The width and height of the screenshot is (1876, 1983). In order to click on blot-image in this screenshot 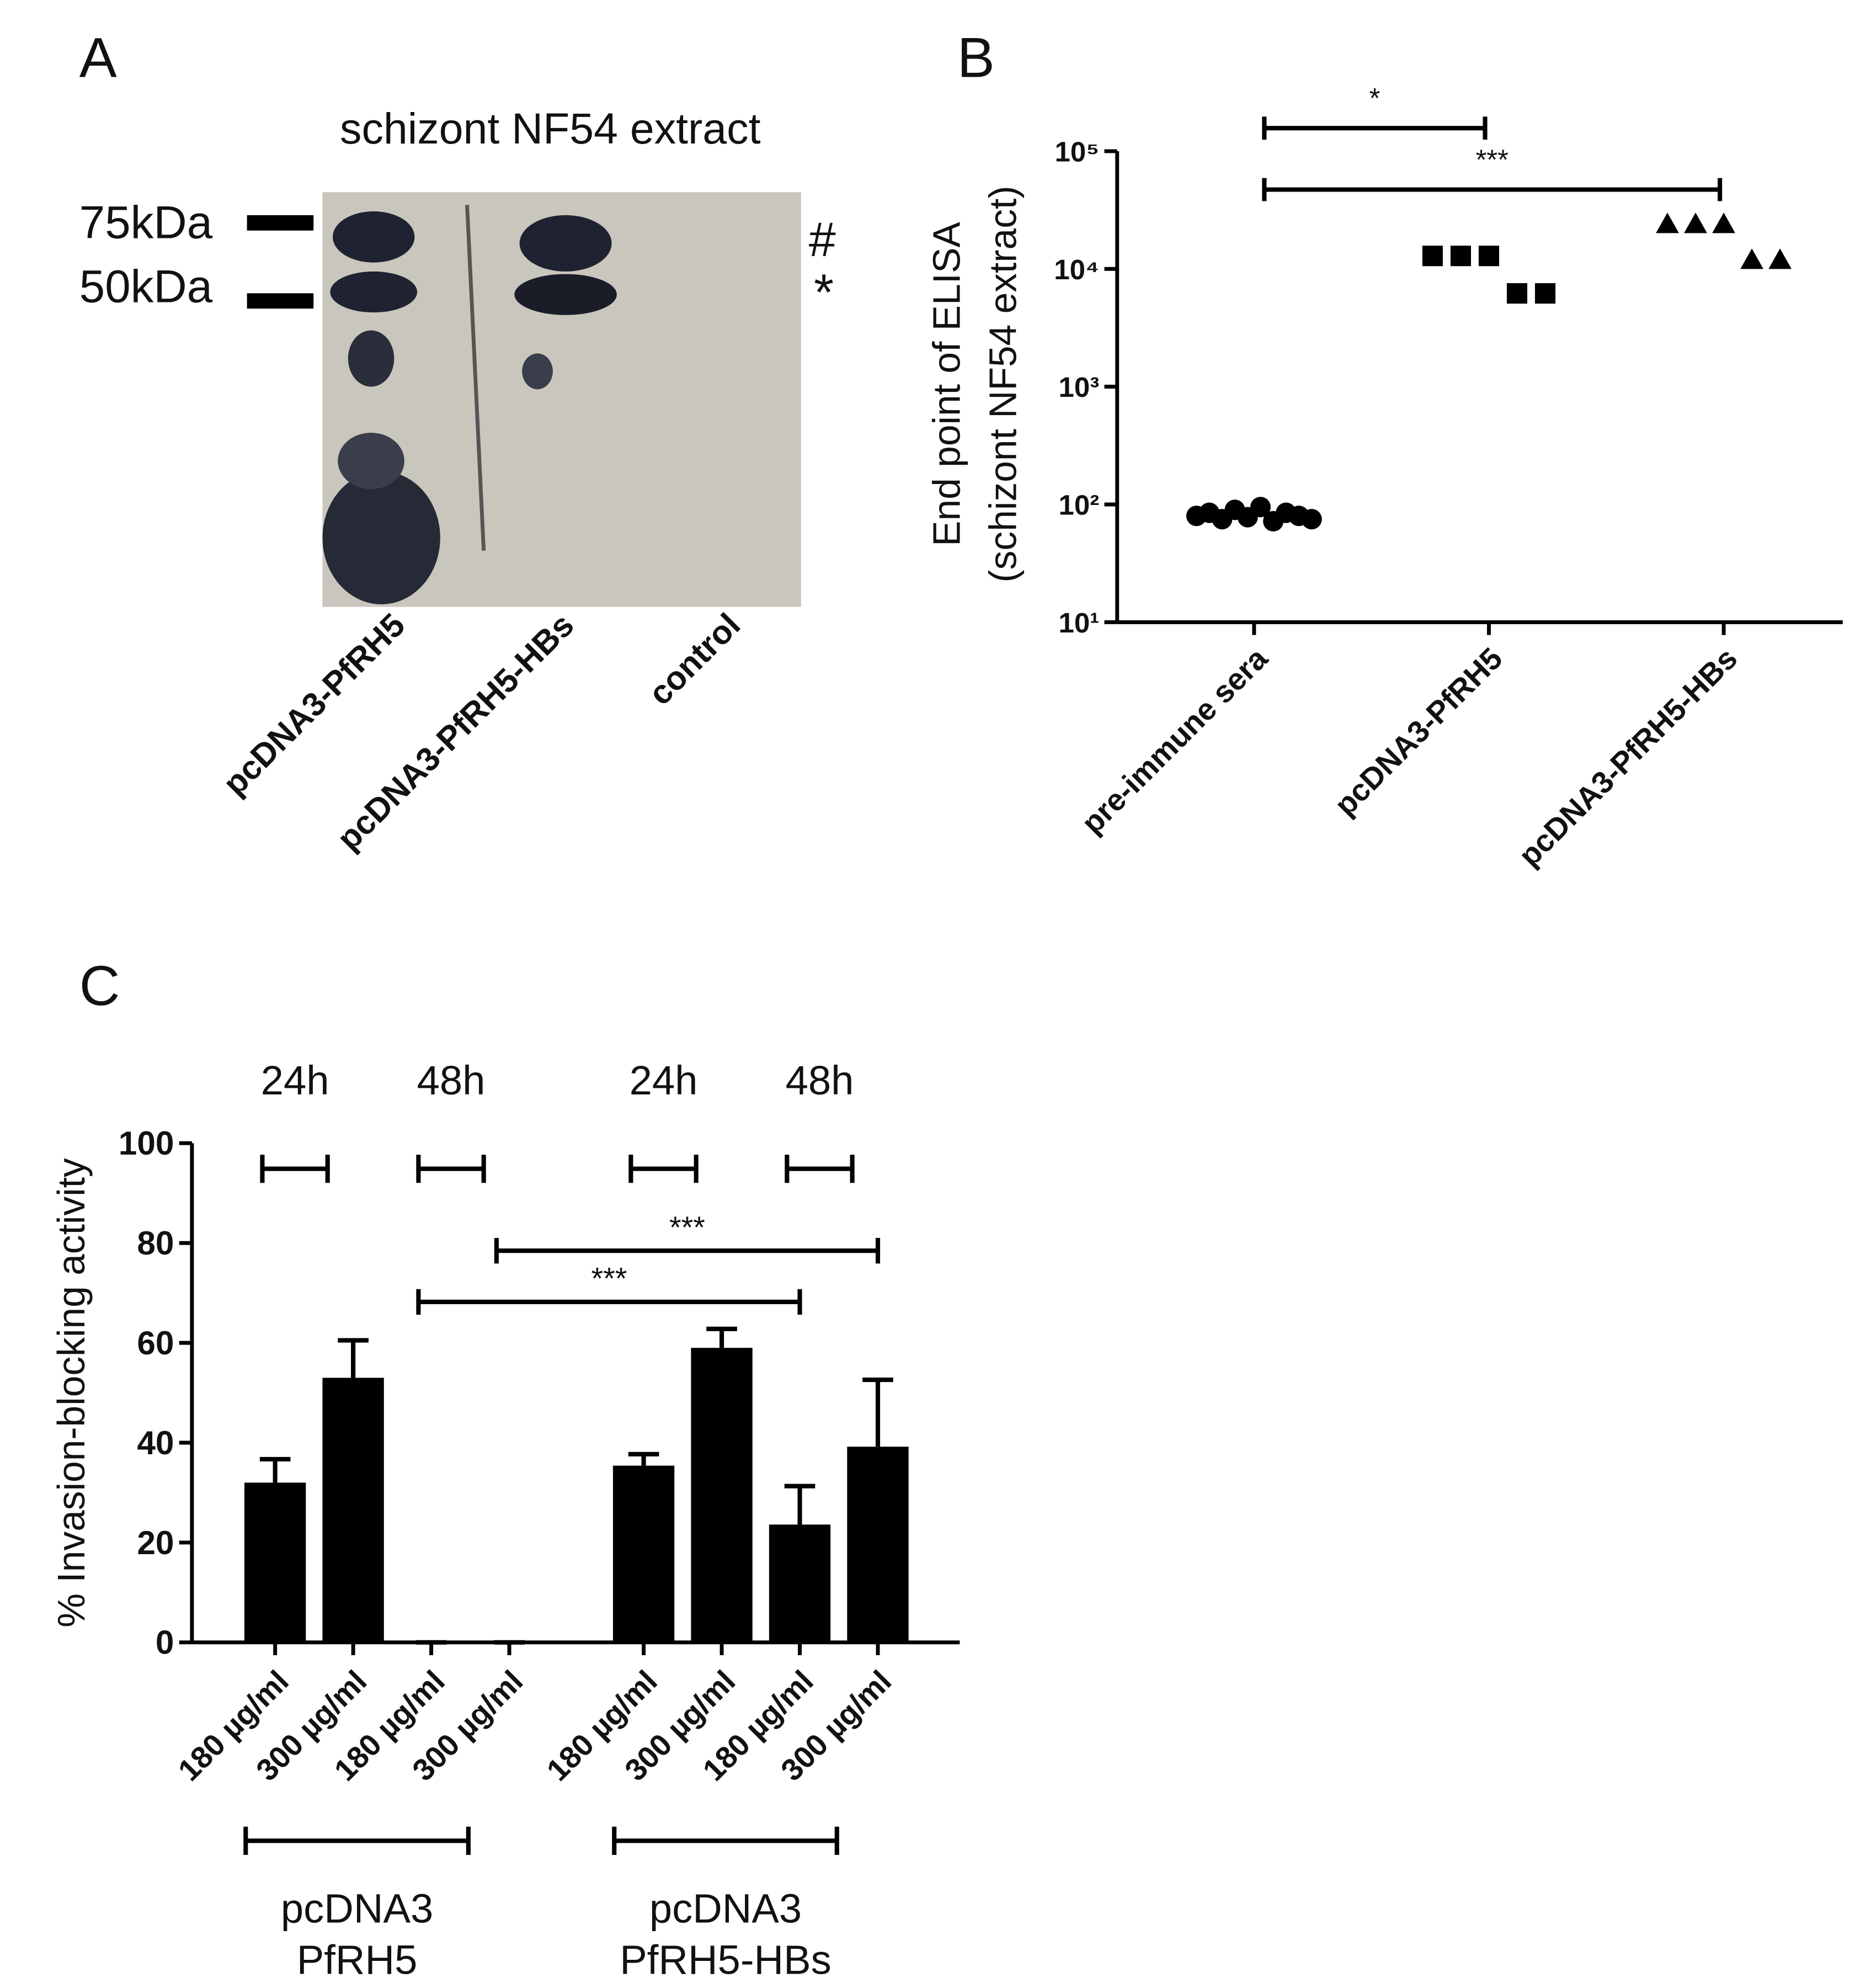, I will do `click(561, 400)`.